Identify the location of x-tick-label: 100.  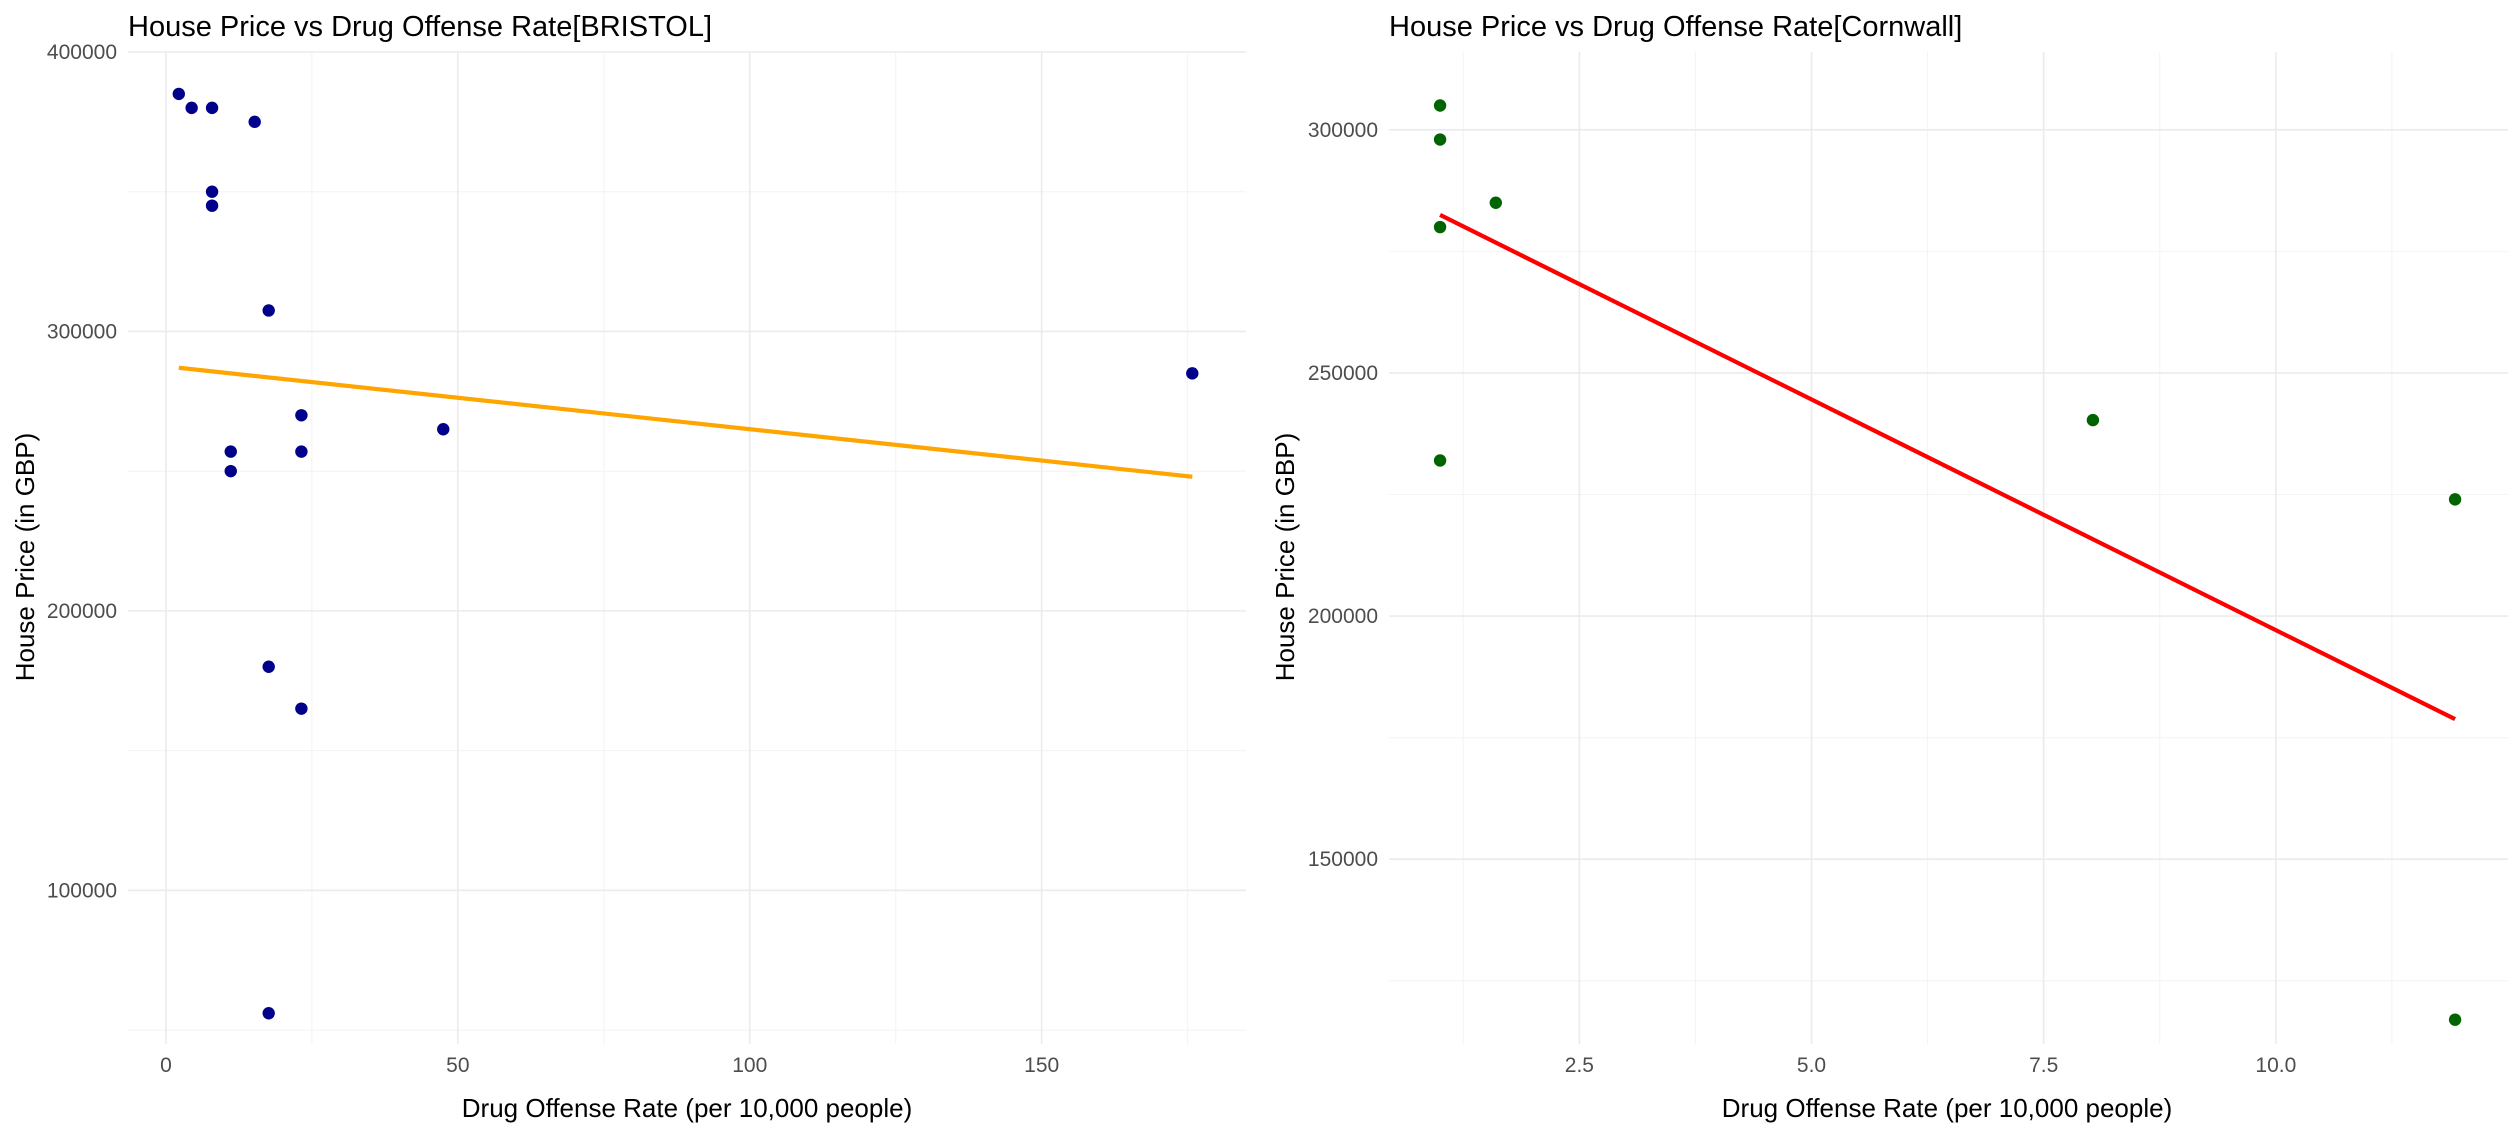
(749, 1065).